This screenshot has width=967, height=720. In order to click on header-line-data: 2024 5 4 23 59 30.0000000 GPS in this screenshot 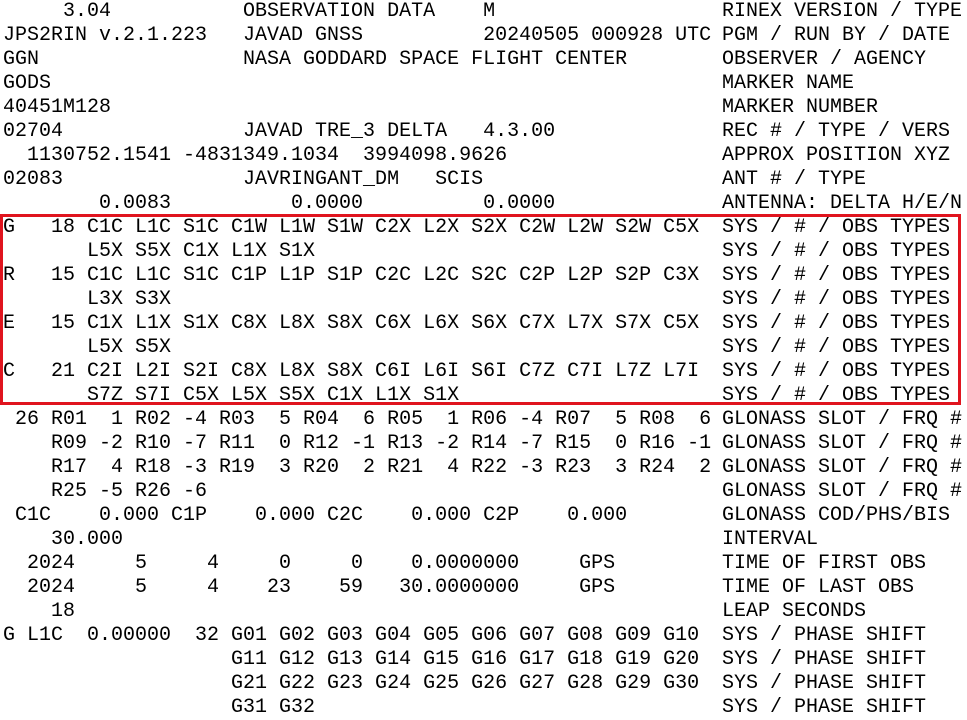, I will do `click(309, 587)`.